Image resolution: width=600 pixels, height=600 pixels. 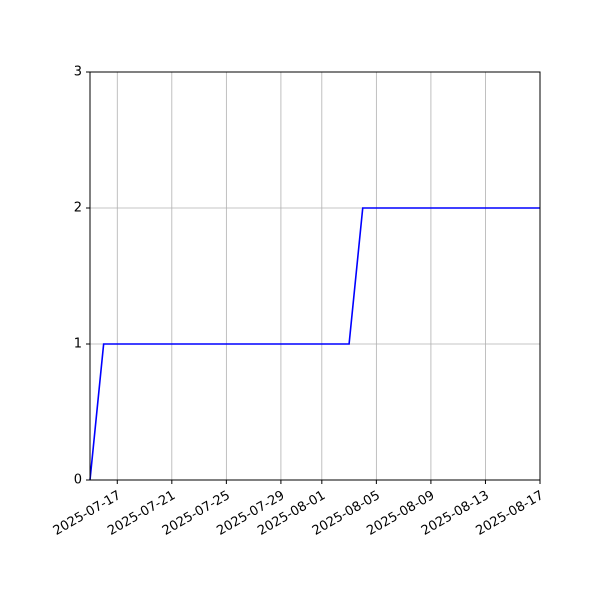 What do you see at coordinates (78, 72) in the screenshot?
I see `y-tick-label: 3` at bounding box center [78, 72].